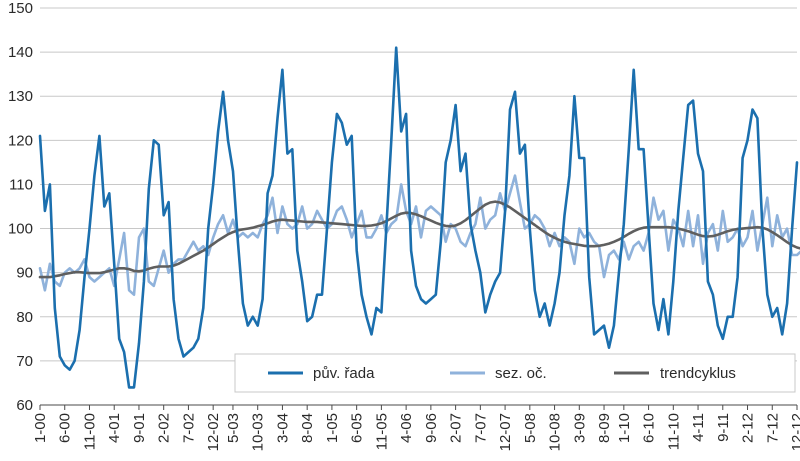 The width and height of the screenshot is (800, 461). I want to click on x-tick-label: 12-07, so click(505, 432).